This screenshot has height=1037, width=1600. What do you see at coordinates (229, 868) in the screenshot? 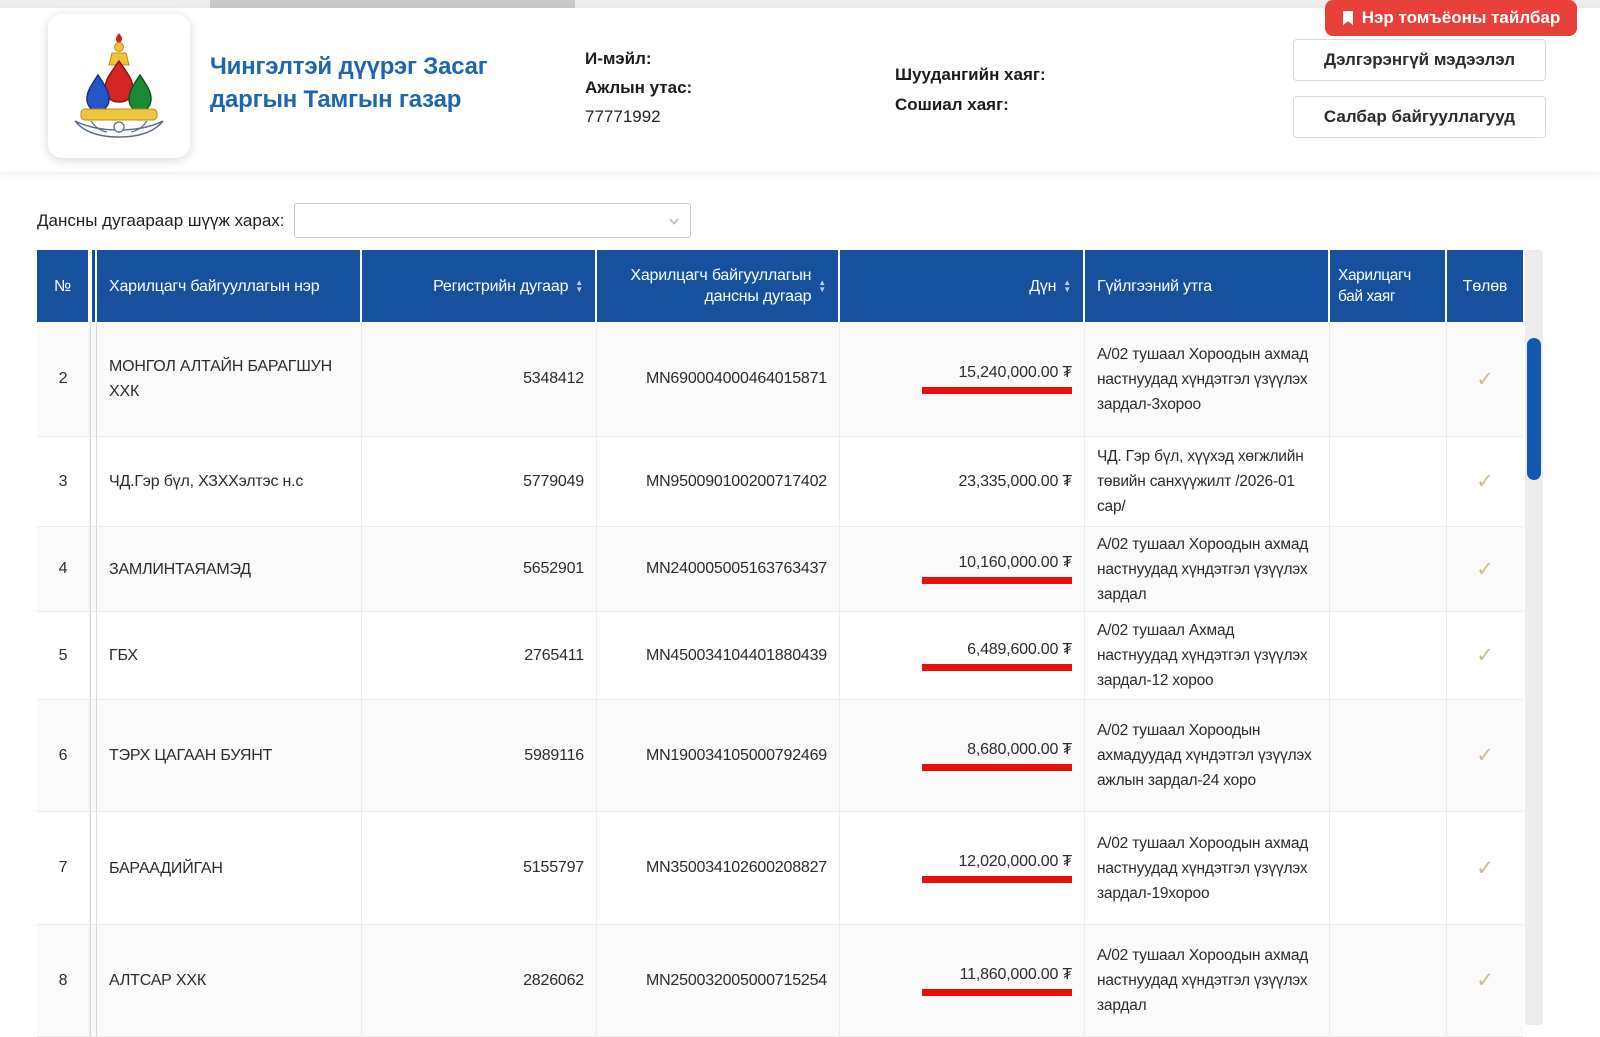
I see `partner-name: БАРААДИЙГАН` at bounding box center [229, 868].